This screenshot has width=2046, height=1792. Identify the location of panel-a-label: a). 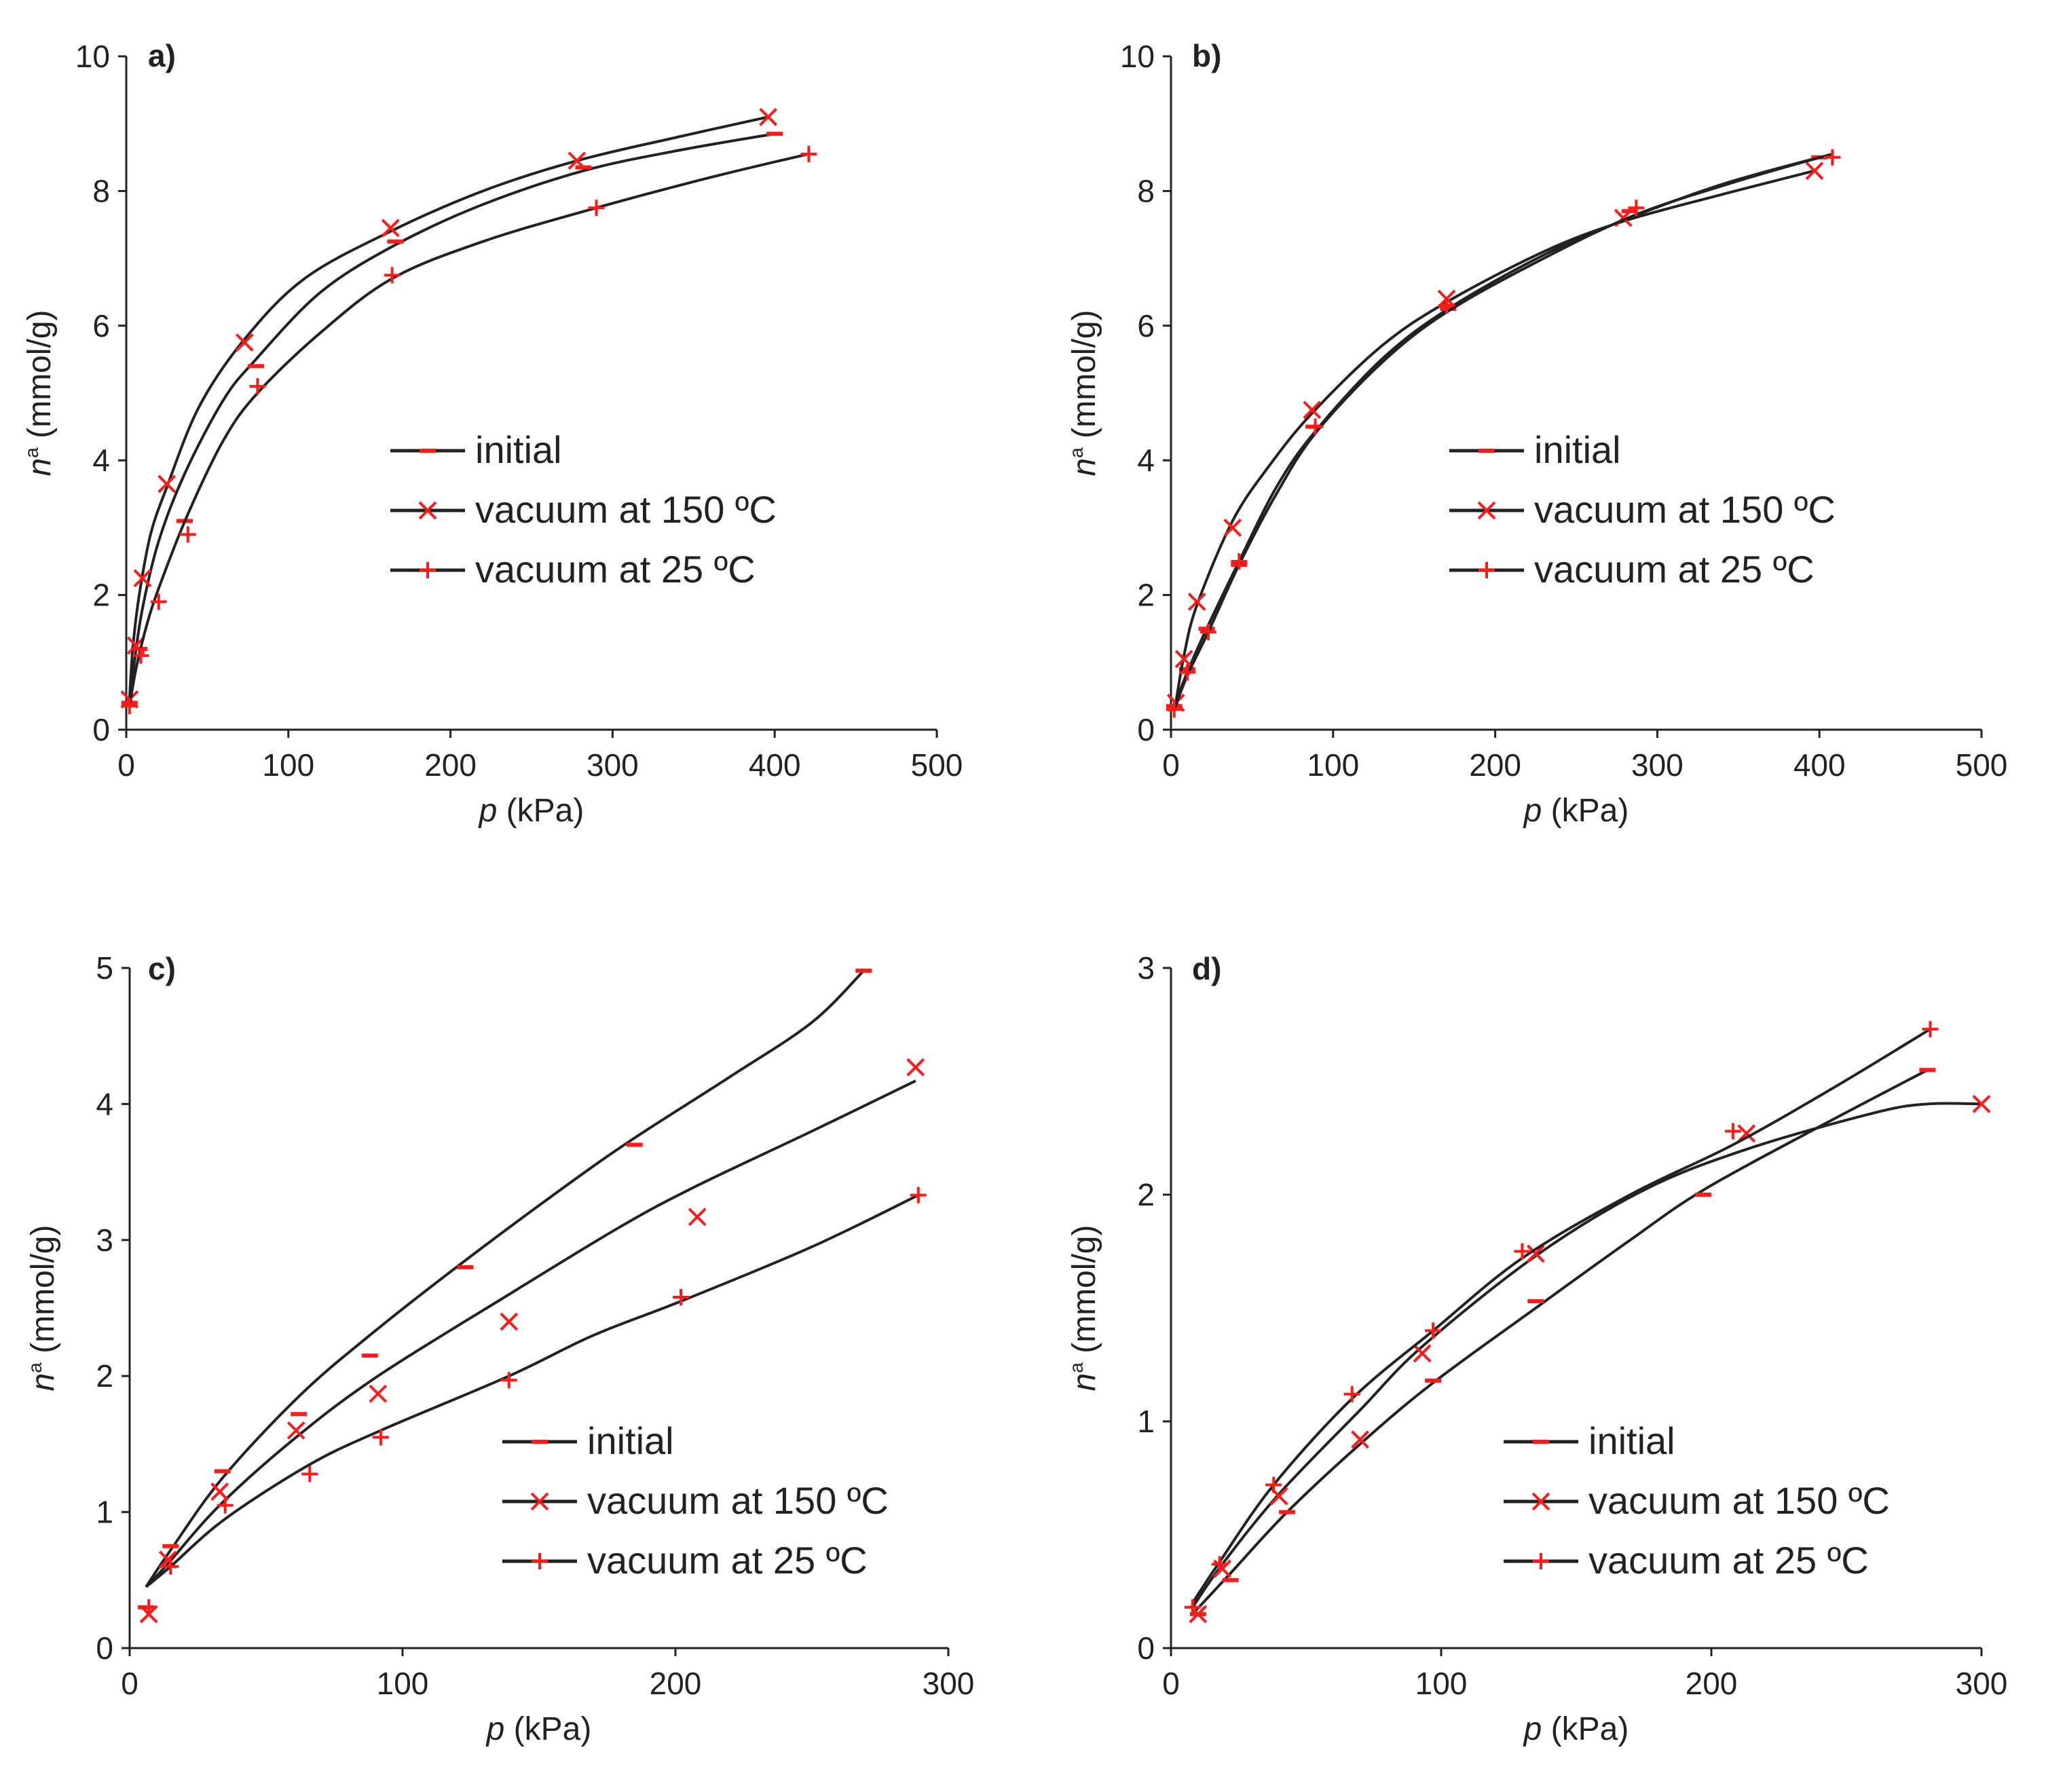
(162, 56).